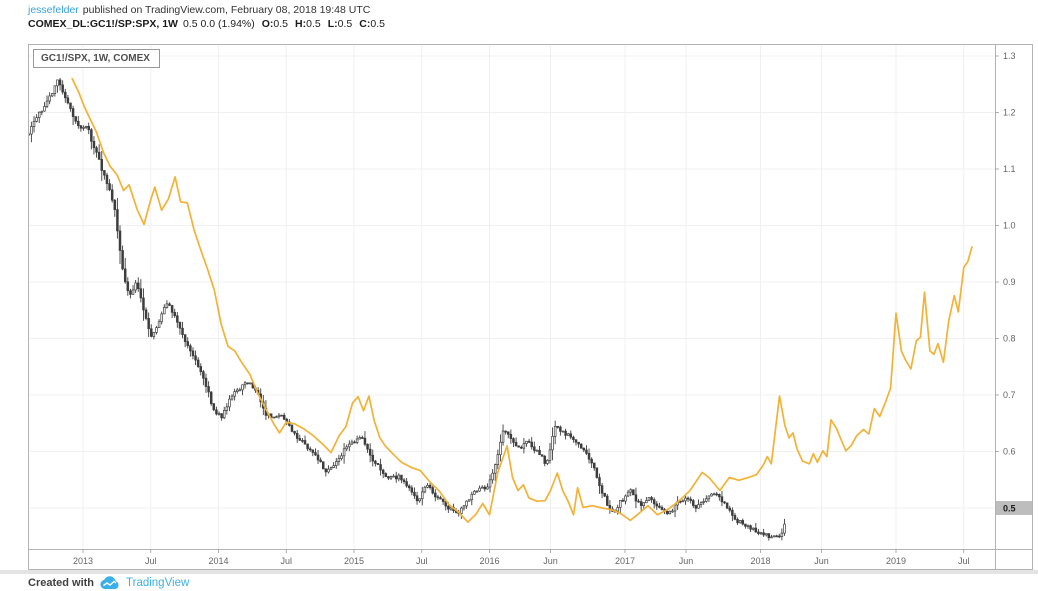  I want to click on svg-text: 2014, so click(218, 561).